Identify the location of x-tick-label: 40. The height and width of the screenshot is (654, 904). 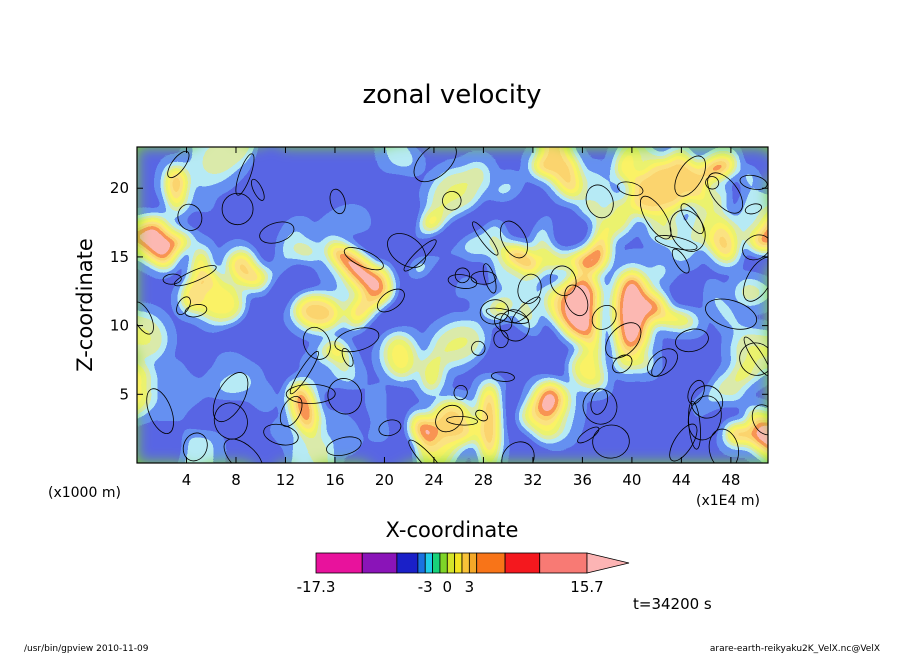
(631, 480).